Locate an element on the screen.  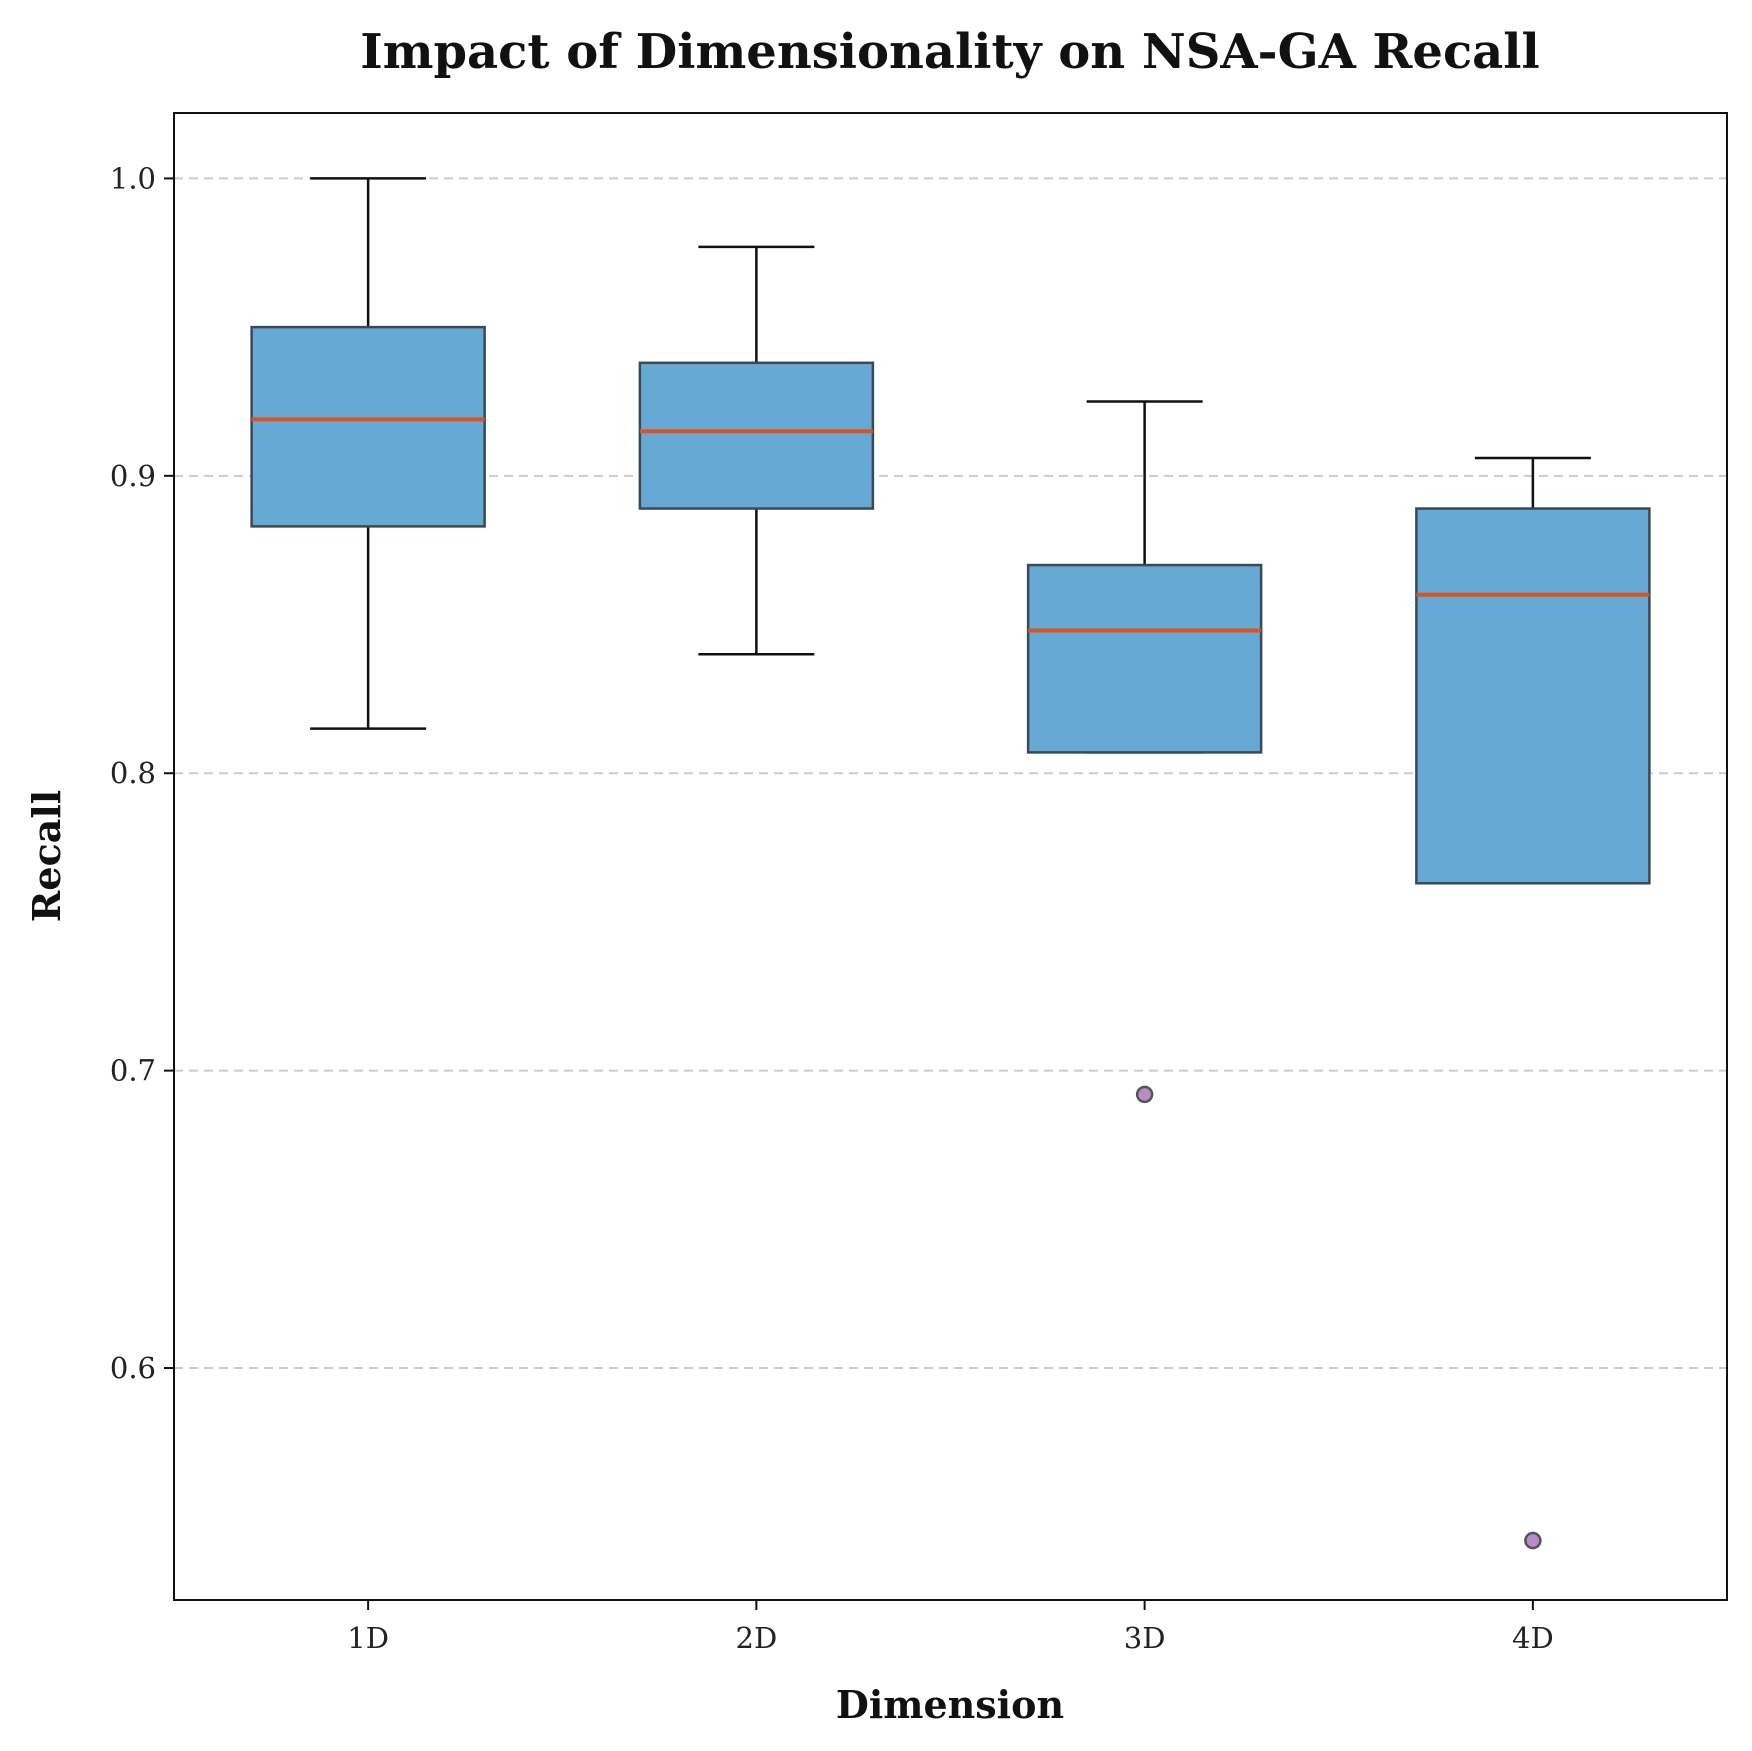
y-tick-label: 0.7 is located at coordinates (133, 1071).